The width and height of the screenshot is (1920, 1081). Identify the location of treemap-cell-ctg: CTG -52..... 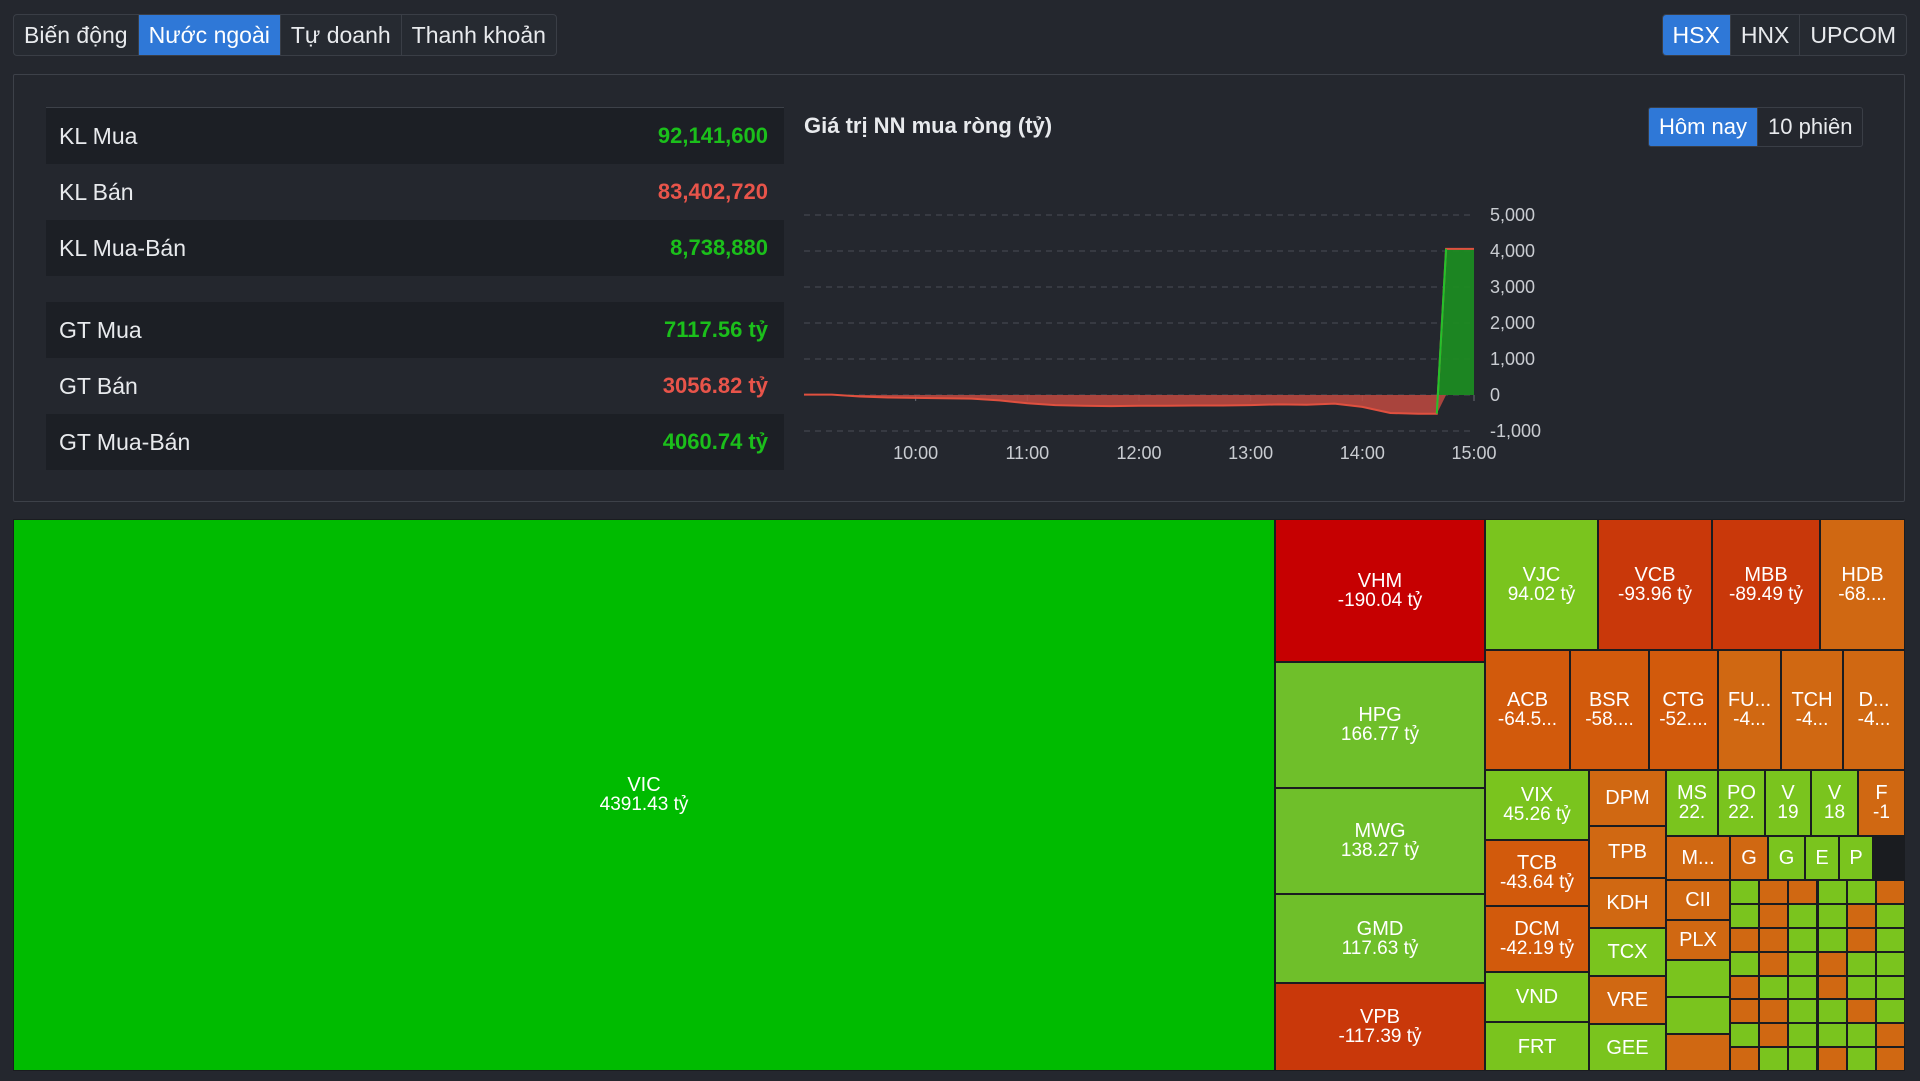
(1683, 710).